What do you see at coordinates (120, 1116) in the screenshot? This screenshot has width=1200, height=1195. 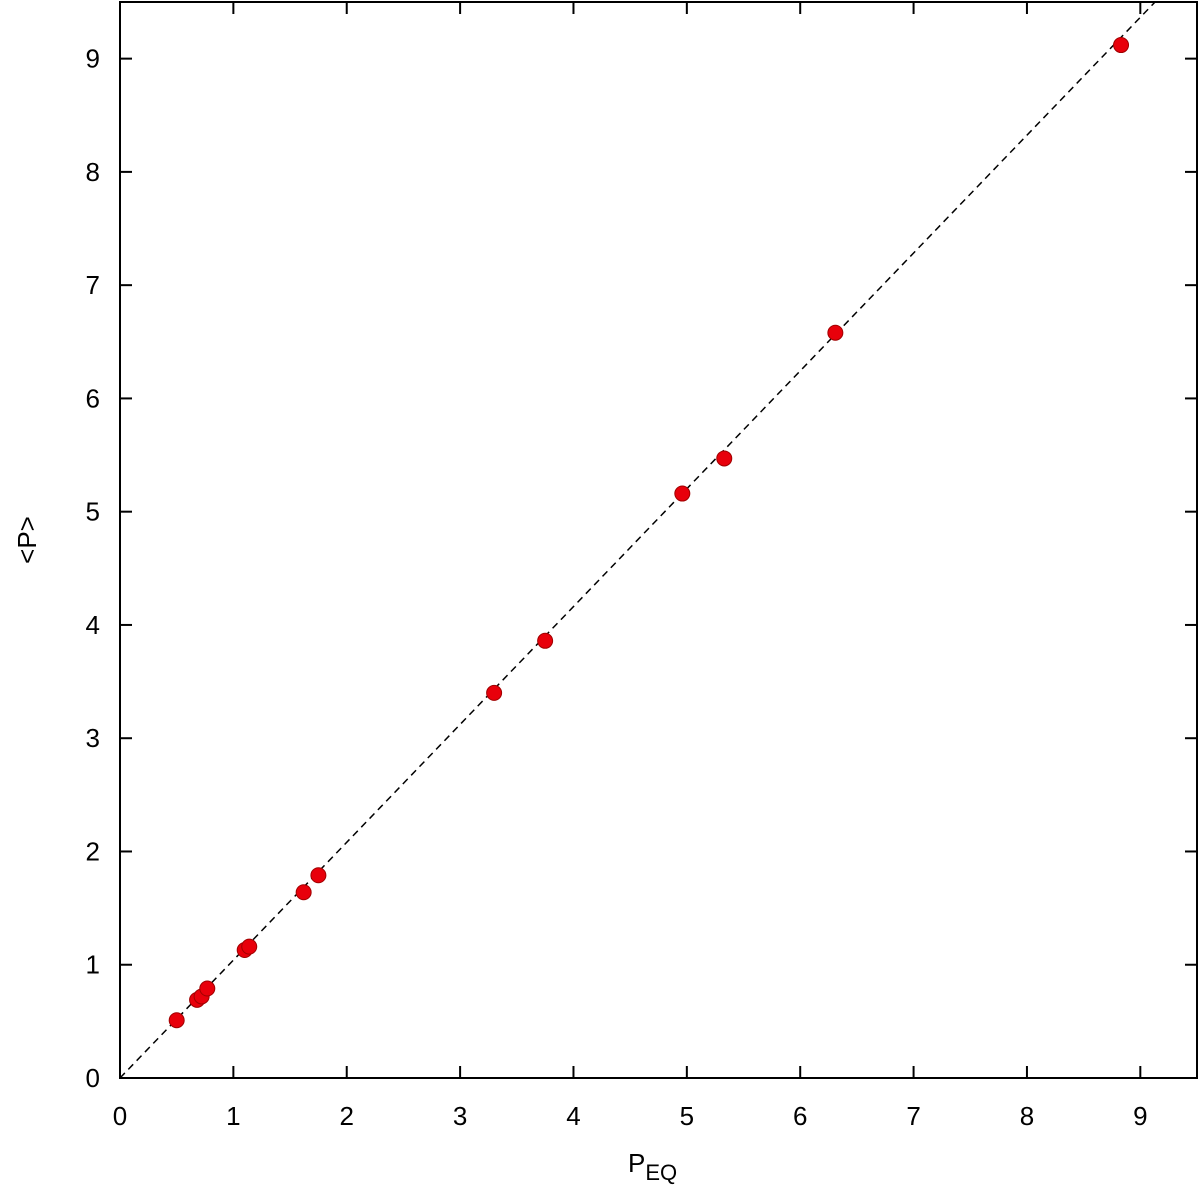 I see `x-tick-label: 0` at bounding box center [120, 1116].